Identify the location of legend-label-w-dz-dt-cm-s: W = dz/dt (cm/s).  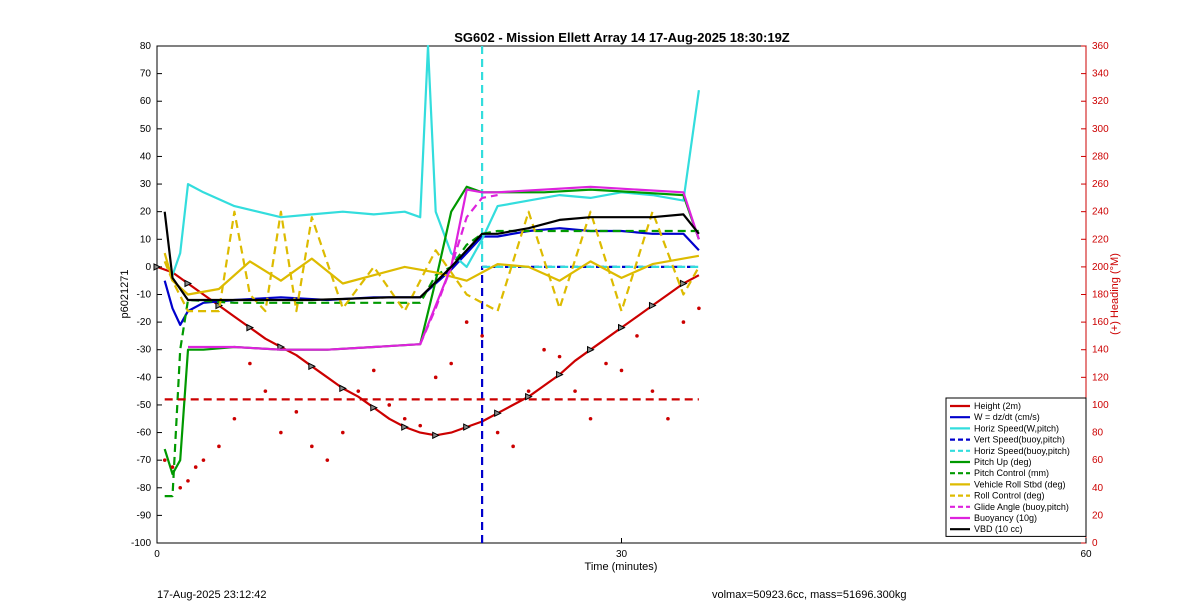
(1007, 417).